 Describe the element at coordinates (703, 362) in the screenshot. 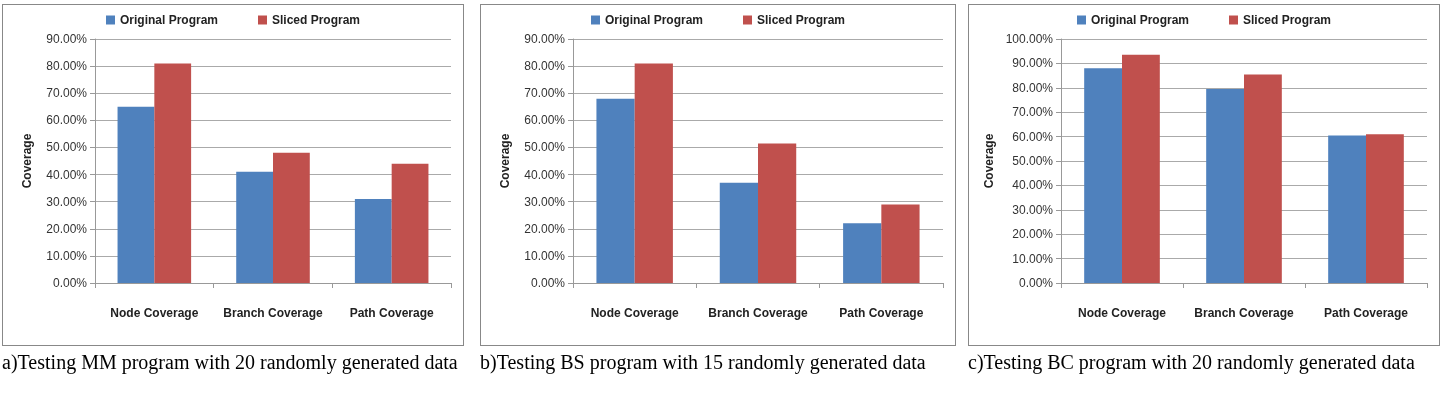

I see `text: b)Testing BS program with 15 randomly generated data` at that location.